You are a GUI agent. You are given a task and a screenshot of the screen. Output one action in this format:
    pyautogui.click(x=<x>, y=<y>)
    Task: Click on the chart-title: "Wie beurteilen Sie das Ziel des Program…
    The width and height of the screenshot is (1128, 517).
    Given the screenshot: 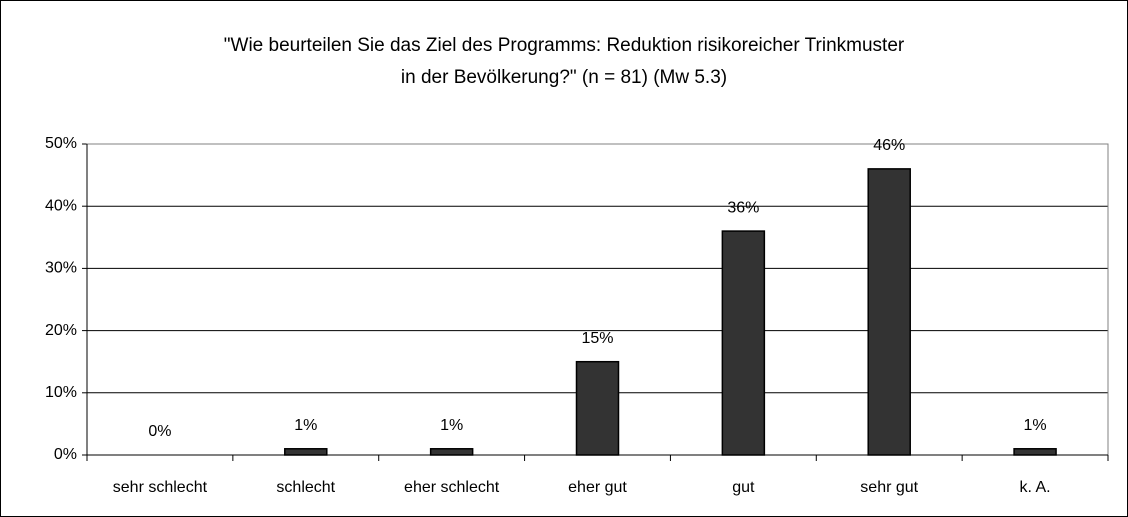 What is the action you would take?
    pyautogui.click(x=564, y=45)
    